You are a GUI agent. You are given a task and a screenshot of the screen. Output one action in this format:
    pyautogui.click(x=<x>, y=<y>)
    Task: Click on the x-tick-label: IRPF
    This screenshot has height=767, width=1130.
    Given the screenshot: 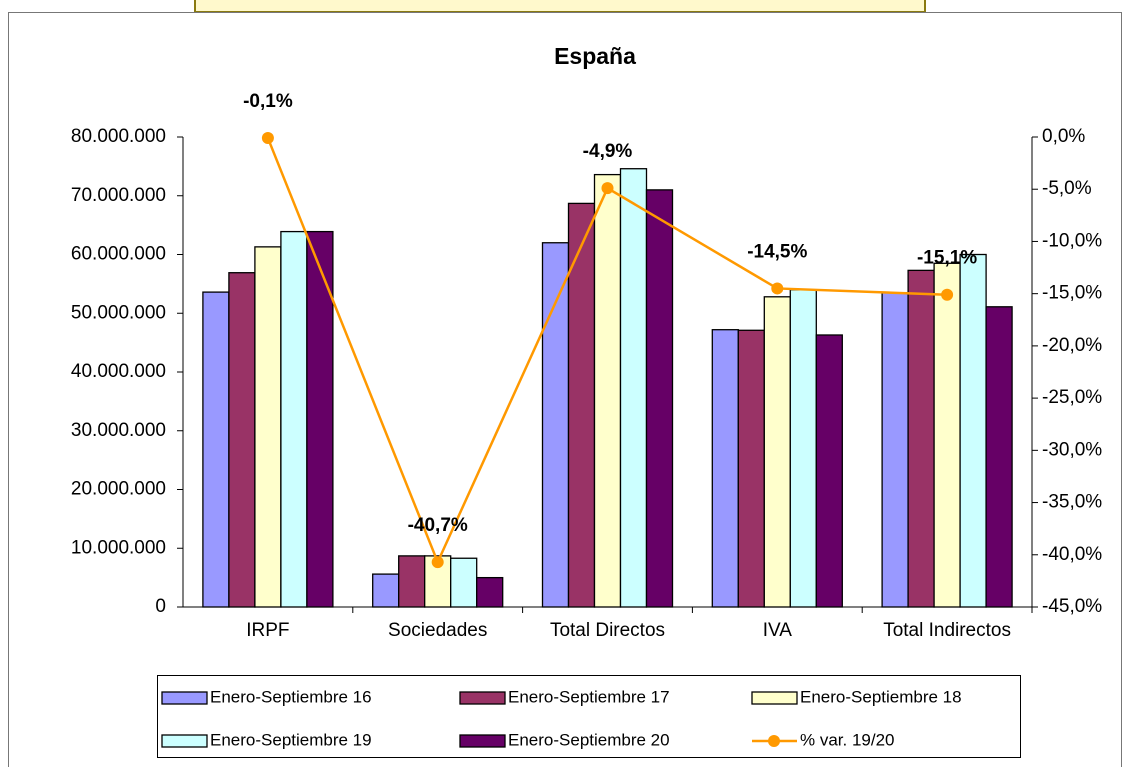 What is the action you would take?
    pyautogui.click(x=267, y=630)
    